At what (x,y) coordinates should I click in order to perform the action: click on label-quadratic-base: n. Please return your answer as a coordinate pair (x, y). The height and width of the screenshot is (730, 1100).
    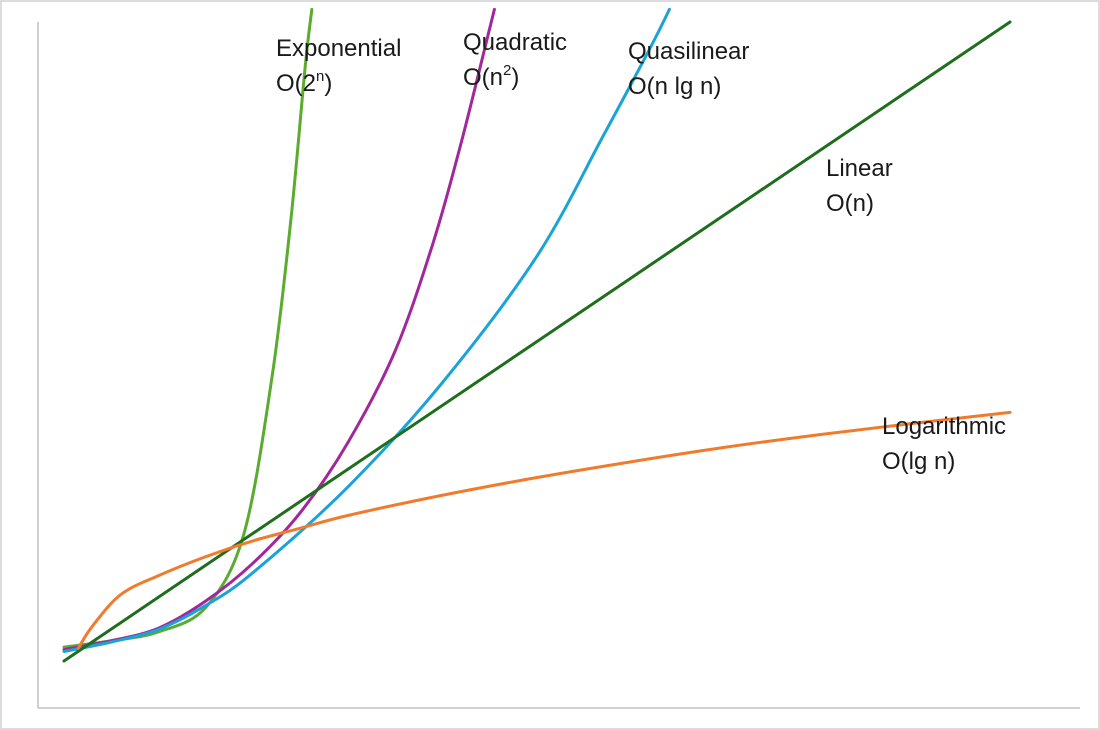
    Looking at the image, I should click on (496, 77).